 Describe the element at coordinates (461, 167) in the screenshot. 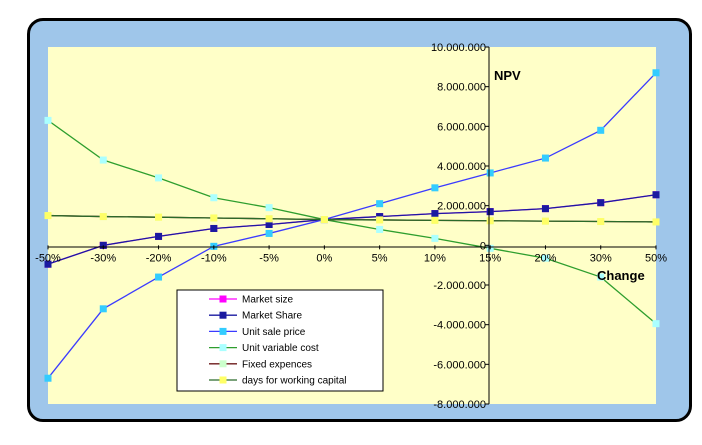

I see `y-tick-label: 4.000.000` at that location.